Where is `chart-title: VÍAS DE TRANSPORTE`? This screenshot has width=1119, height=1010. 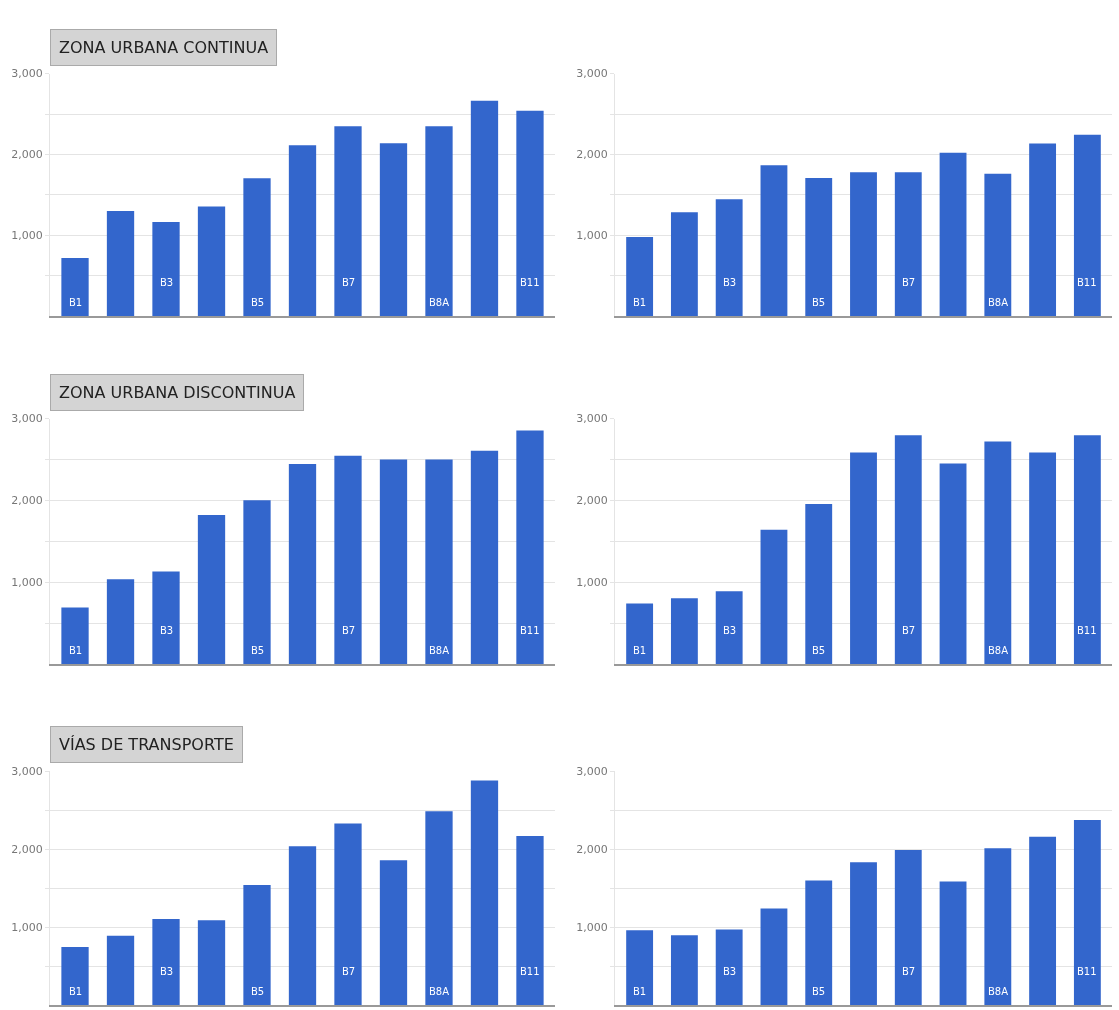 chart-title: VÍAS DE TRANSPORTE is located at coordinates (146, 744).